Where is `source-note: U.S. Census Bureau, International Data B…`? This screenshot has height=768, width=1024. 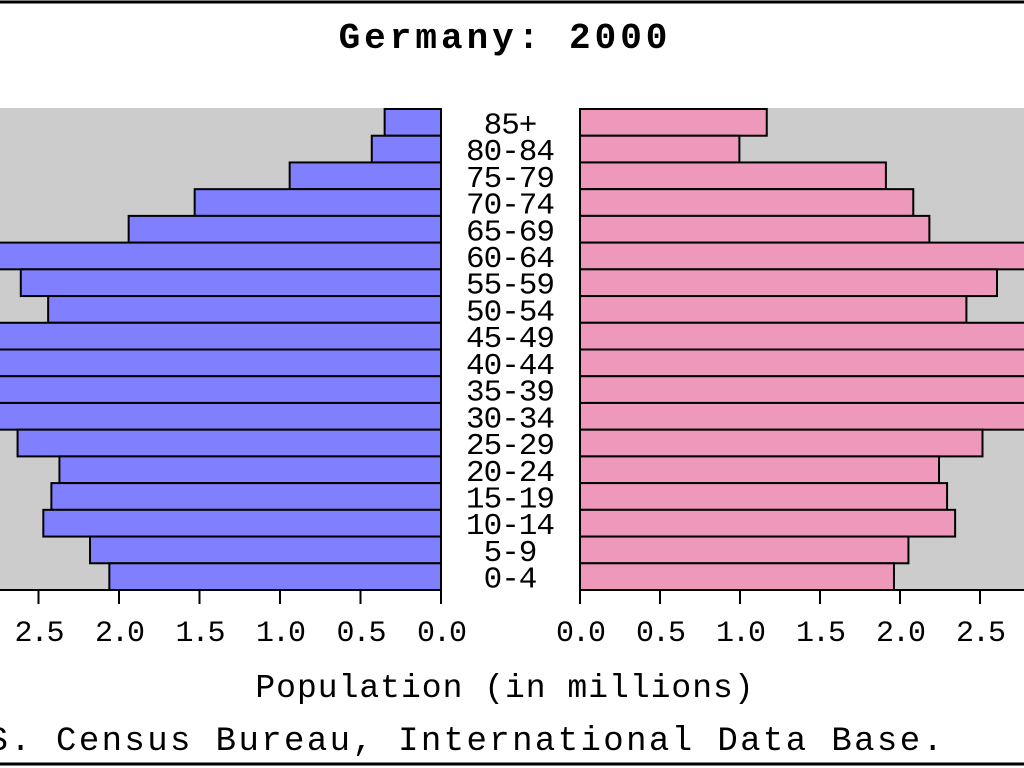
source-note: U.S. Census Bureau, International Data B… is located at coordinates (472, 742).